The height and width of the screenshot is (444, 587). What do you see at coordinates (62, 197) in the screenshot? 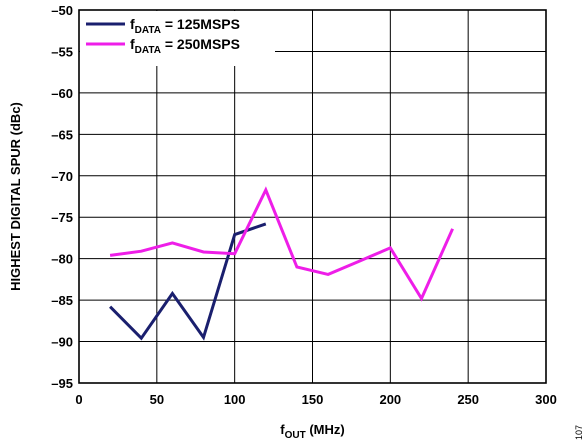
I see `y-tick-labels: –50 –55 –60 –65 –70 –75 –80 –85 –90 –95` at bounding box center [62, 197].